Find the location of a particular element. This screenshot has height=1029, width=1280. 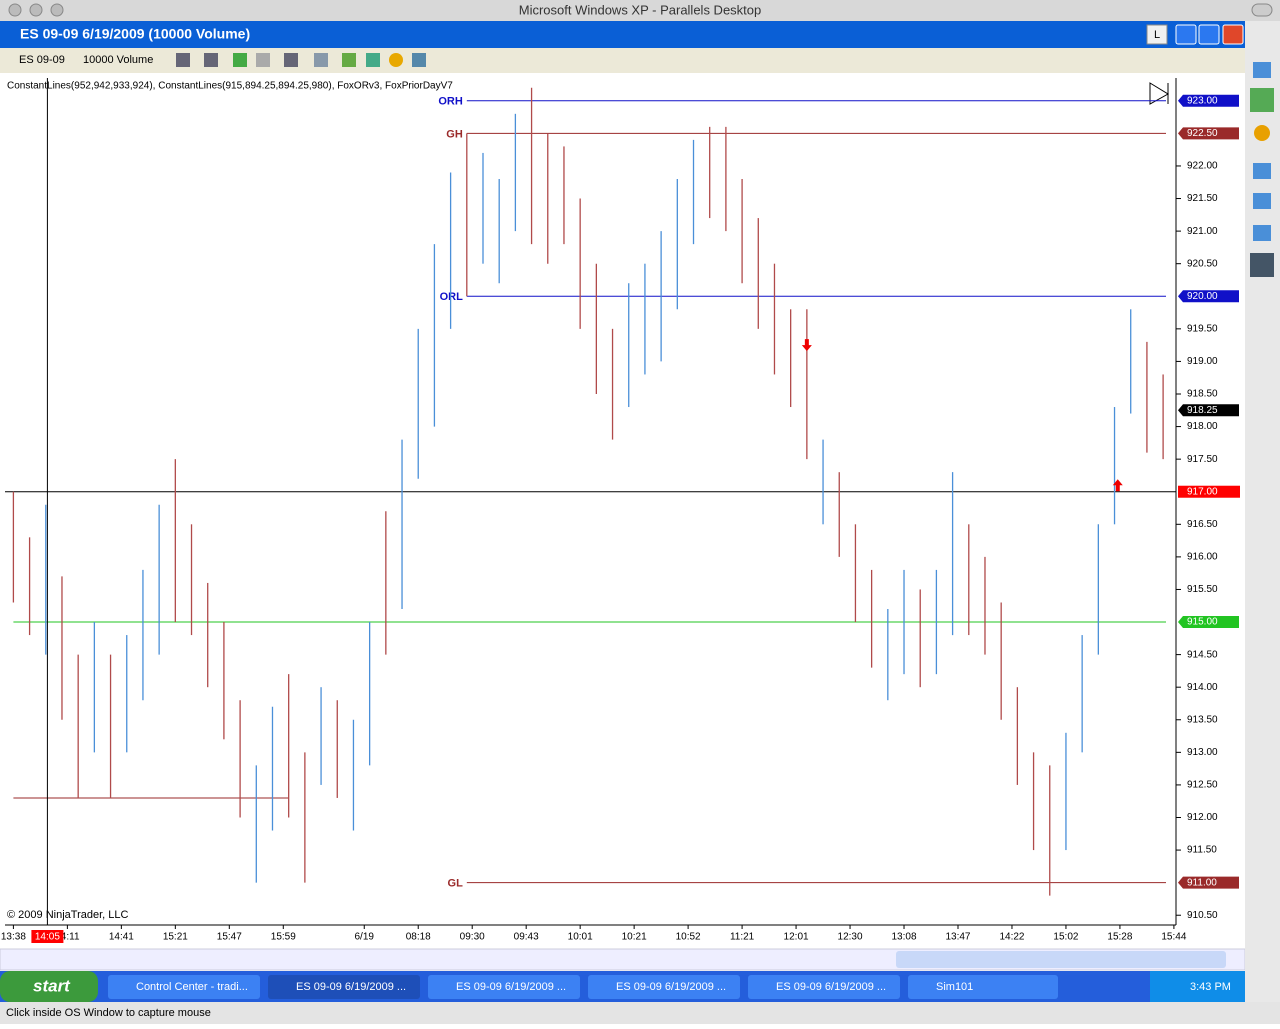

x-tick-label: 12:01 is located at coordinates (796, 937).